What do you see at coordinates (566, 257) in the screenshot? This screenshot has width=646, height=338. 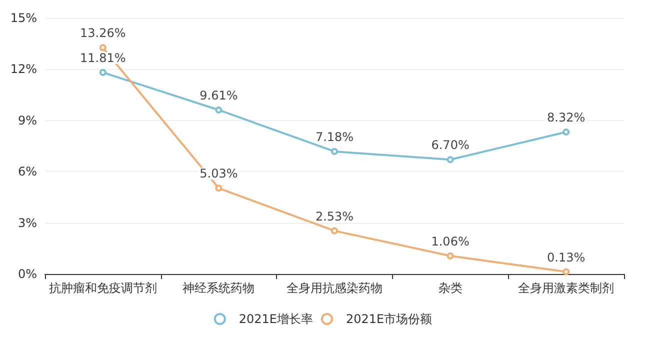 I see `data-label: 0.13%` at bounding box center [566, 257].